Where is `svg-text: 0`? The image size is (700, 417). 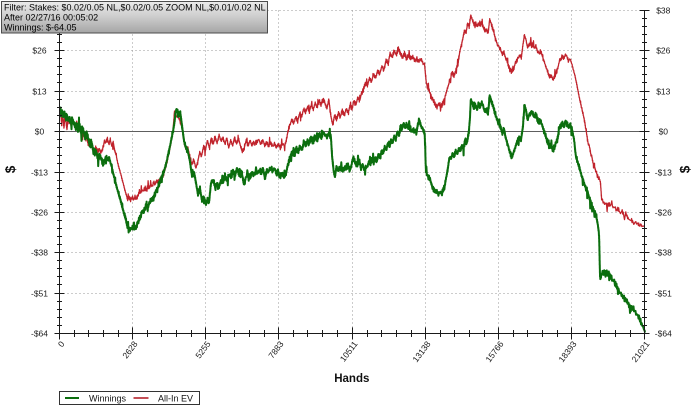
svg-text: 0 is located at coordinates (61, 344).